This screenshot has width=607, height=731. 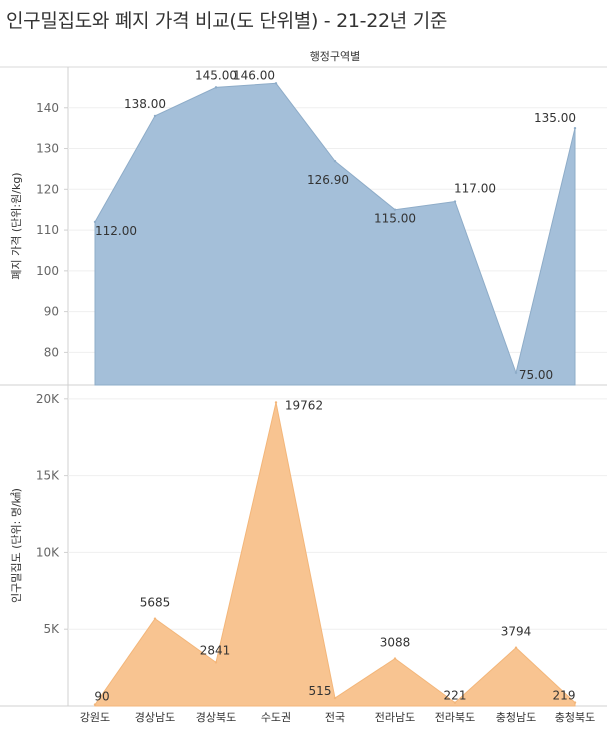 What do you see at coordinates (116, 231) in the screenshot?
I see `data-label: 112.00` at bounding box center [116, 231].